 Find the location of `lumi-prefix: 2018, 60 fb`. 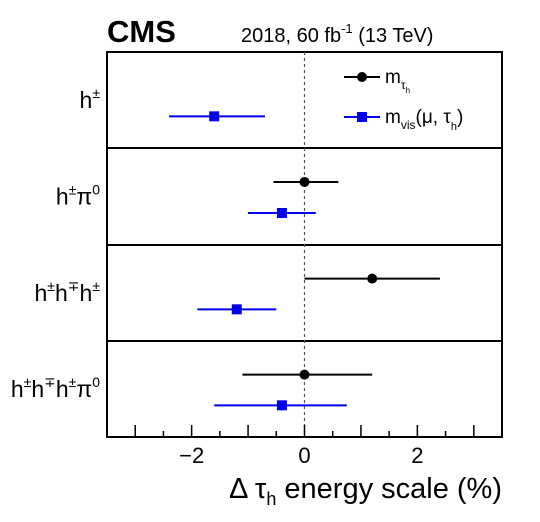

lumi-prefix: 2018, 60 fb is located at coordinates (291, 36).